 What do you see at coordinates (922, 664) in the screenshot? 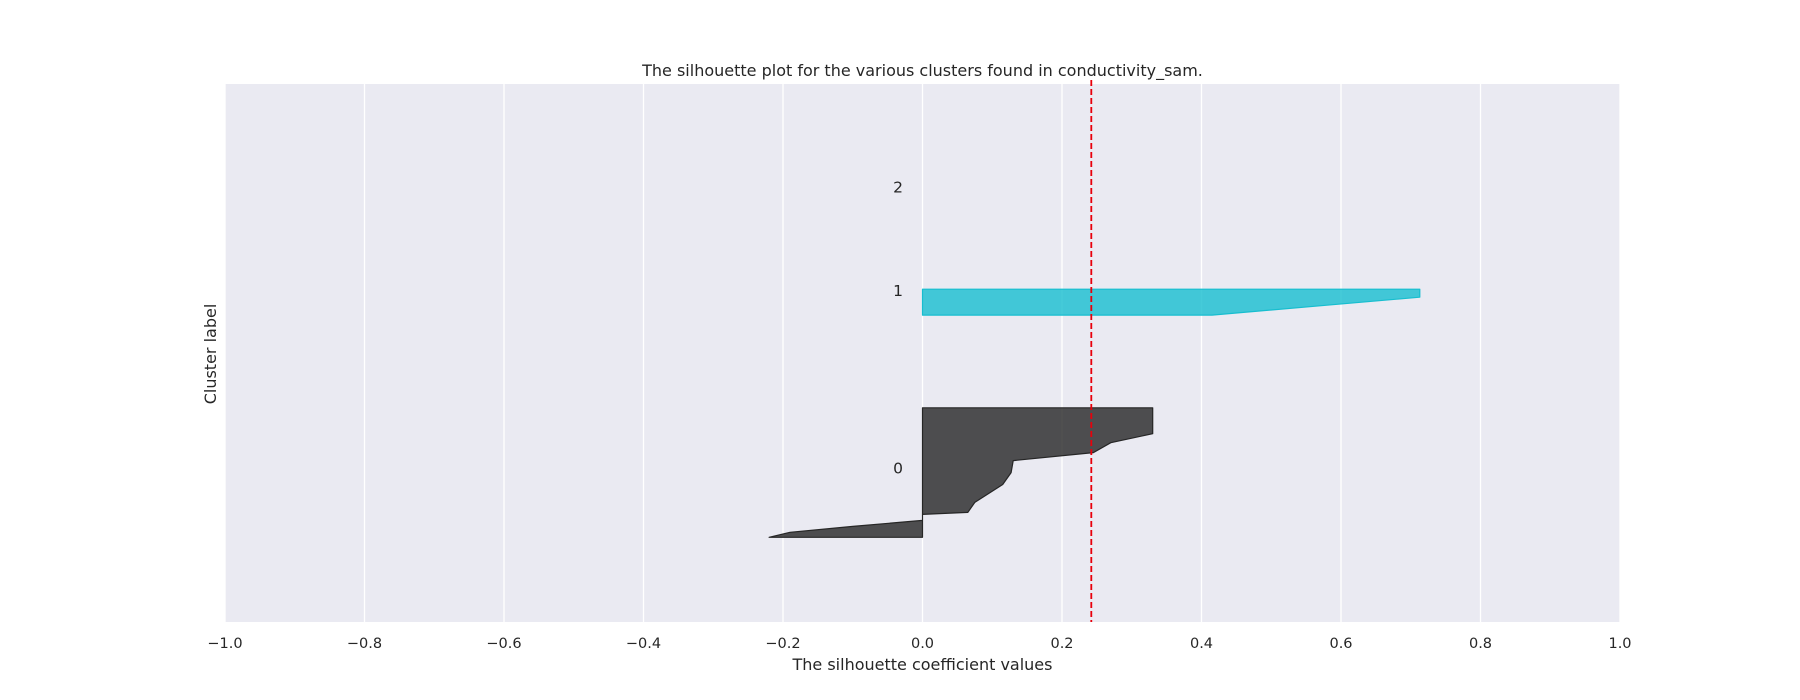
I see `x-axis-label: The silhouette coefficient values` at bounding box center [922, 664].